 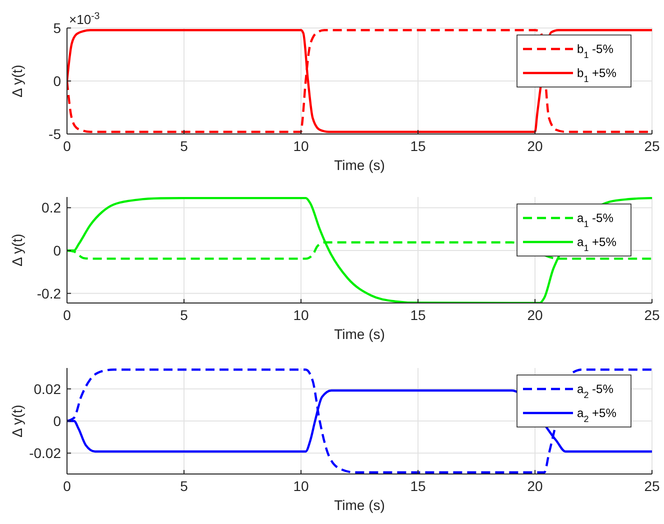 I want to click on y-tick-label: -0.2, so click(x=49, y=293).